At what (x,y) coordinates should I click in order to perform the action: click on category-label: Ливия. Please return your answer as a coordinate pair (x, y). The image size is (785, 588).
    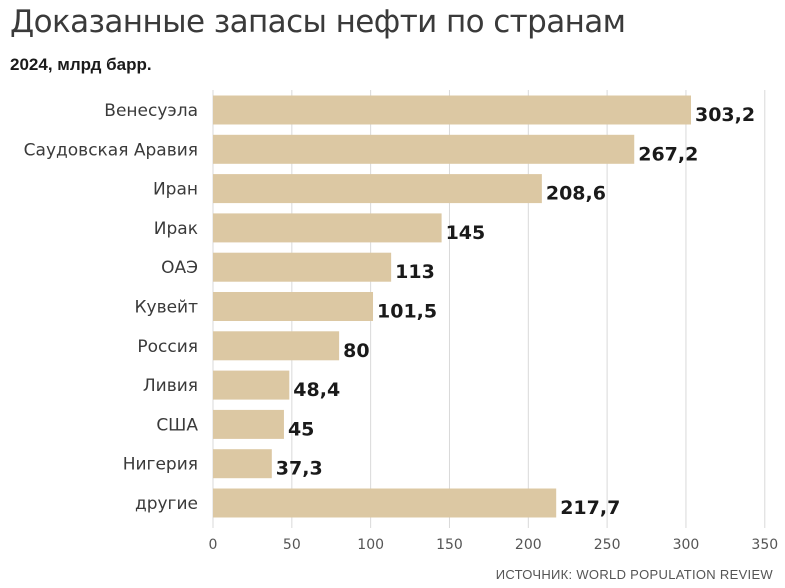
    Looking at the image, I should click on (170, 386).